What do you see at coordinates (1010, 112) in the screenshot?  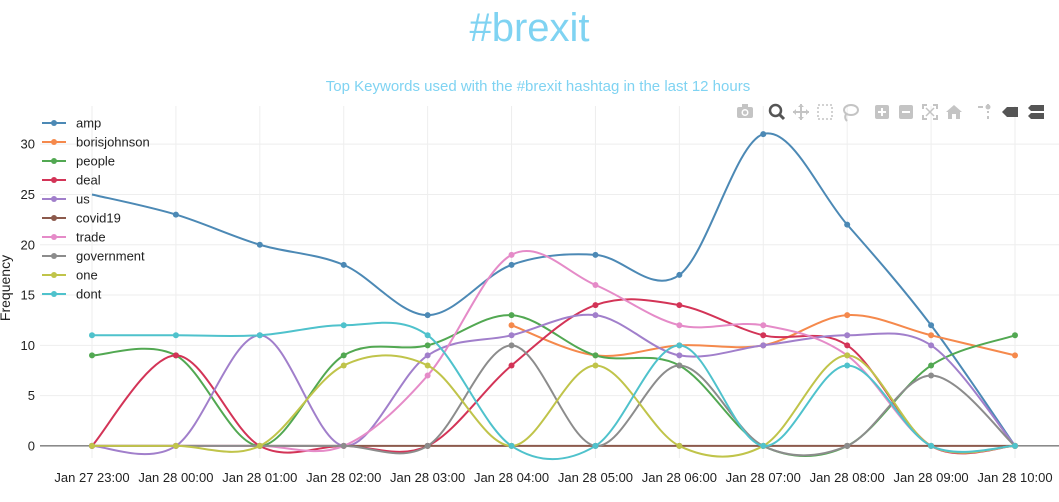 I see `hover-closest-icon: Show closest data on hover` at bounding box center [1010, 112].